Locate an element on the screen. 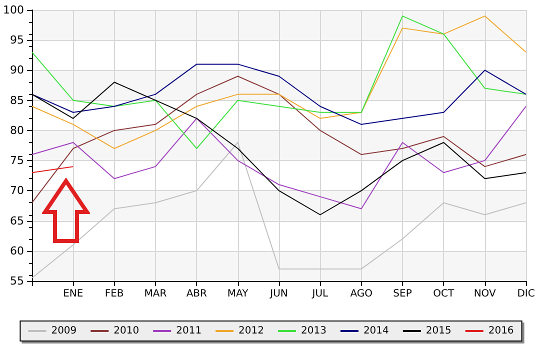 This screenshot has width=542, height=345. x-tick-label: MAR is located at coordinates (155, 294).